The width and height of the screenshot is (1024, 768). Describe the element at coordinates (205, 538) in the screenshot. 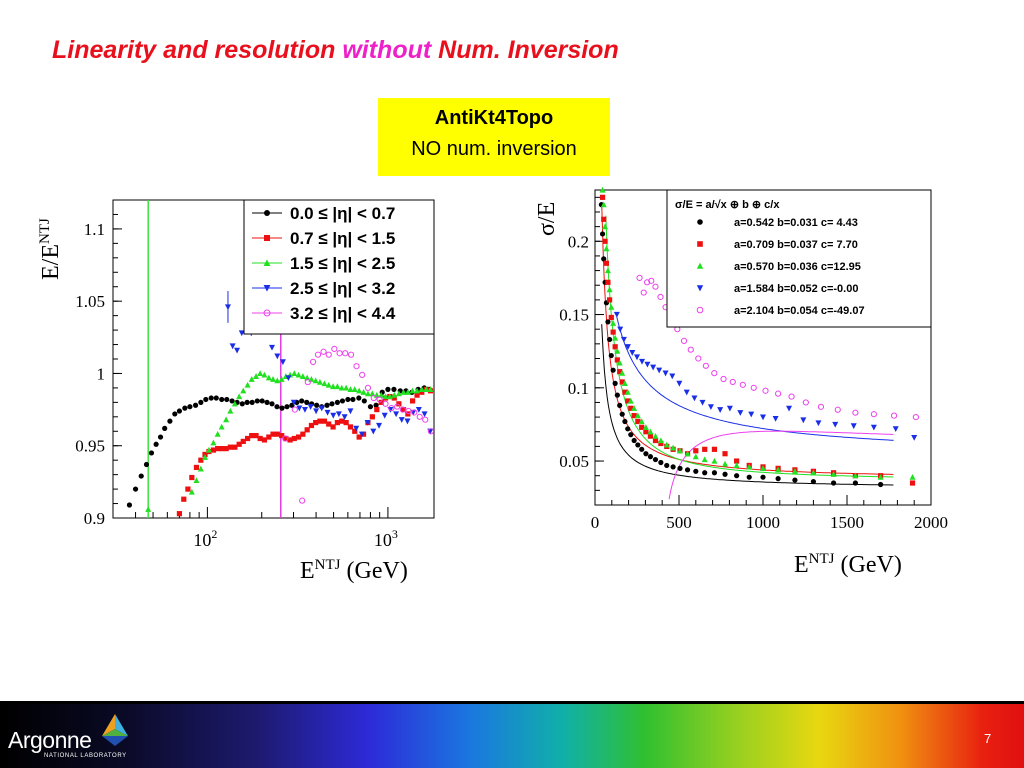

I see `x-tick-label: 102` at that location.